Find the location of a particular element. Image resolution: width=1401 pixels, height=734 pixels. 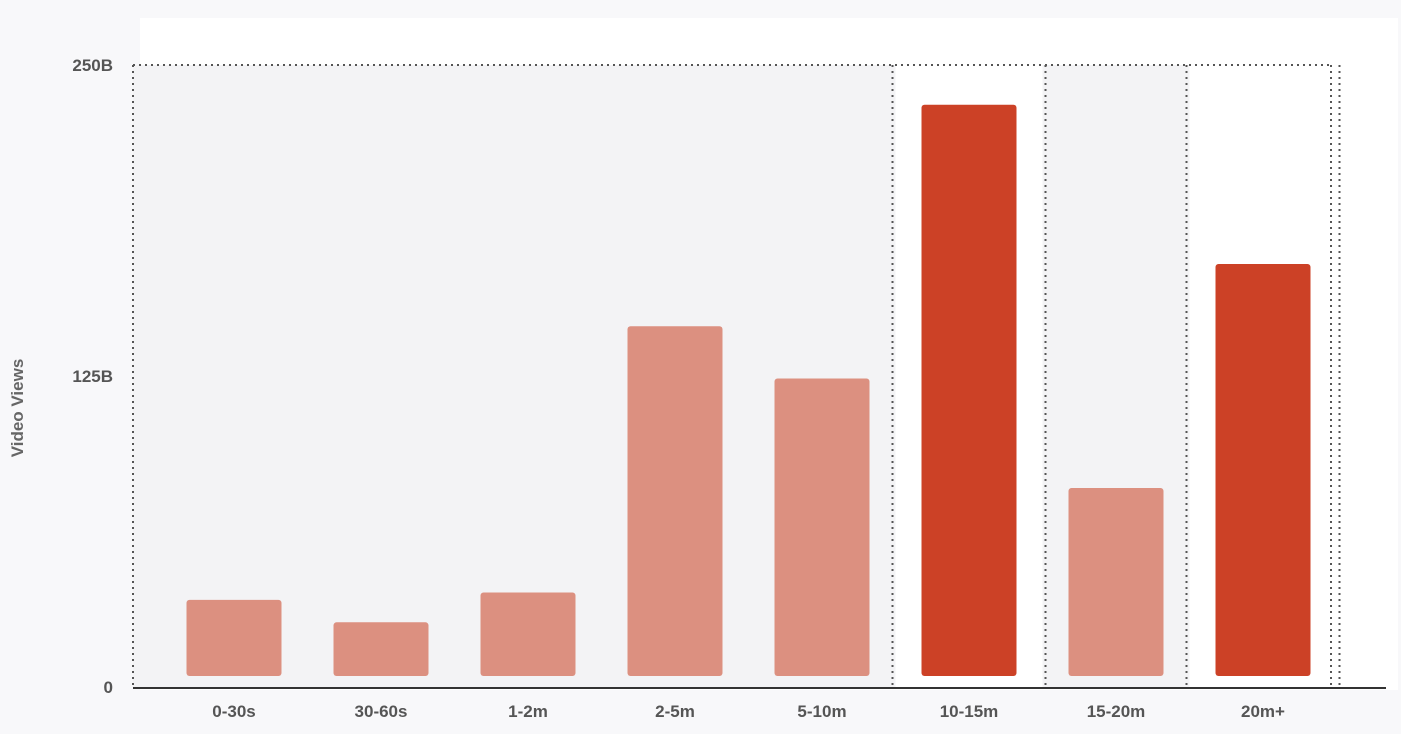

x-tick-label: 30-60s is located at coordinates (381, 711).